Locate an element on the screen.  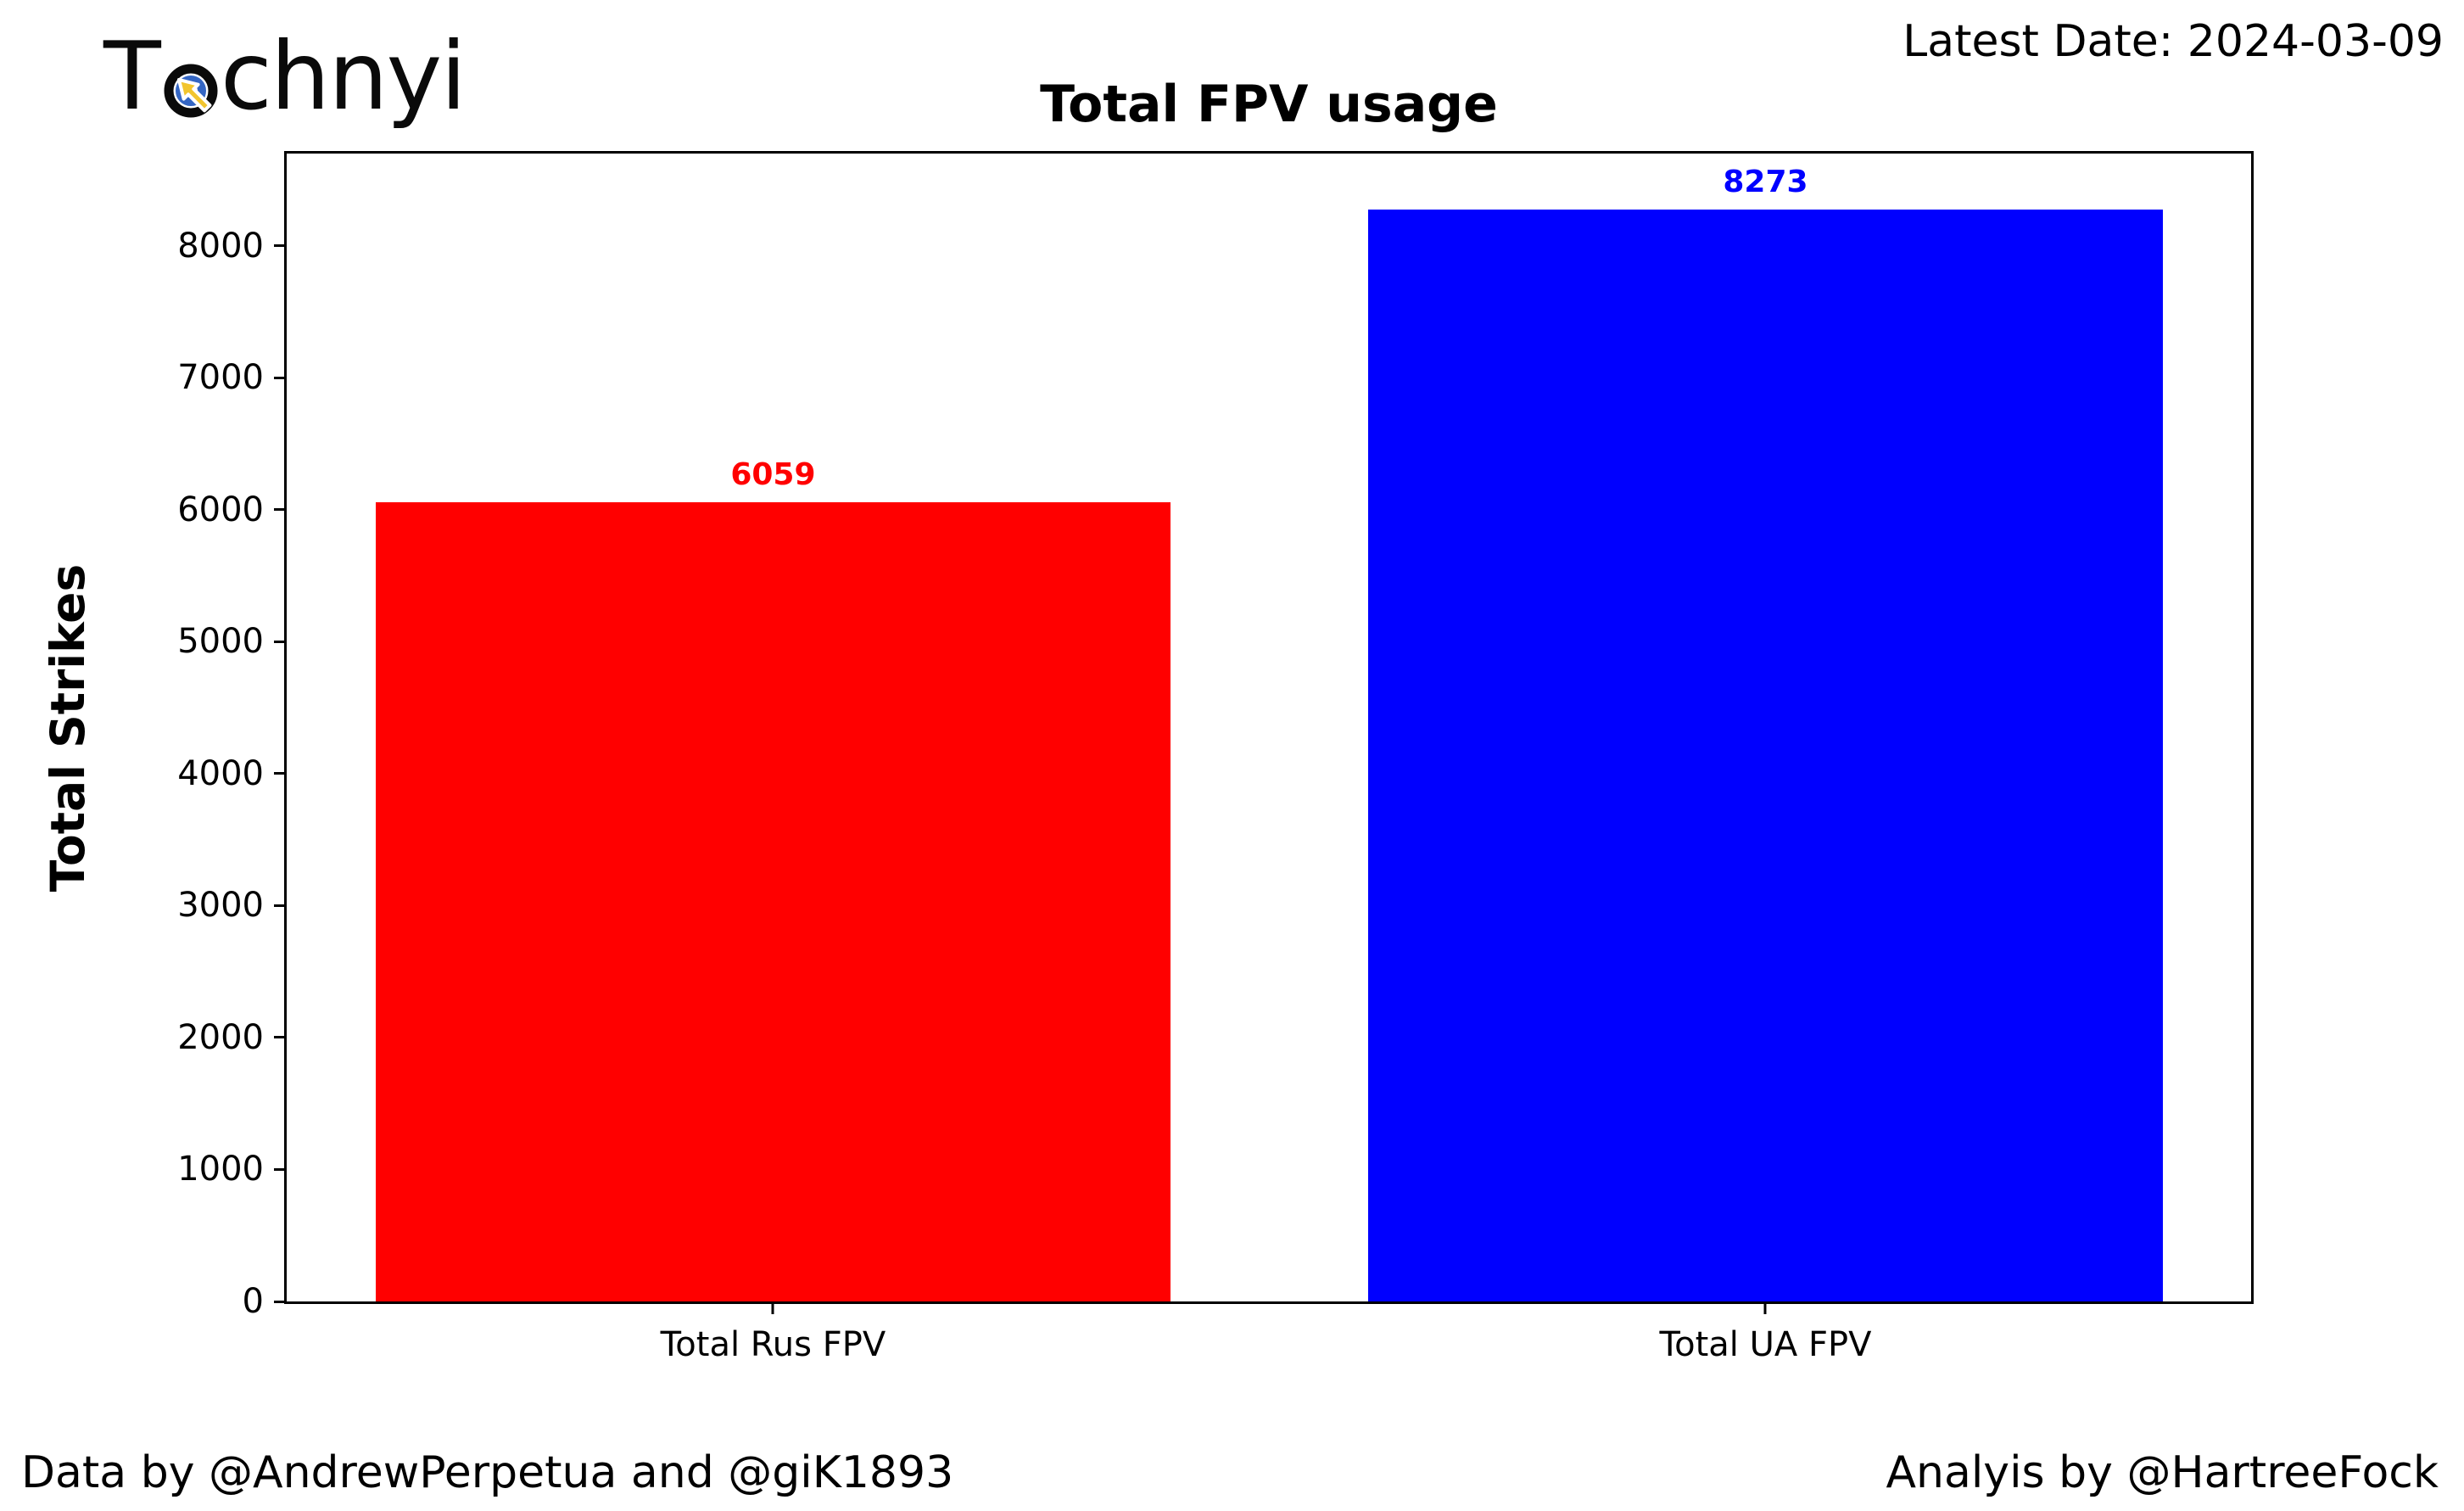
y-tick: 3000 is located at coordinates (232, 905).